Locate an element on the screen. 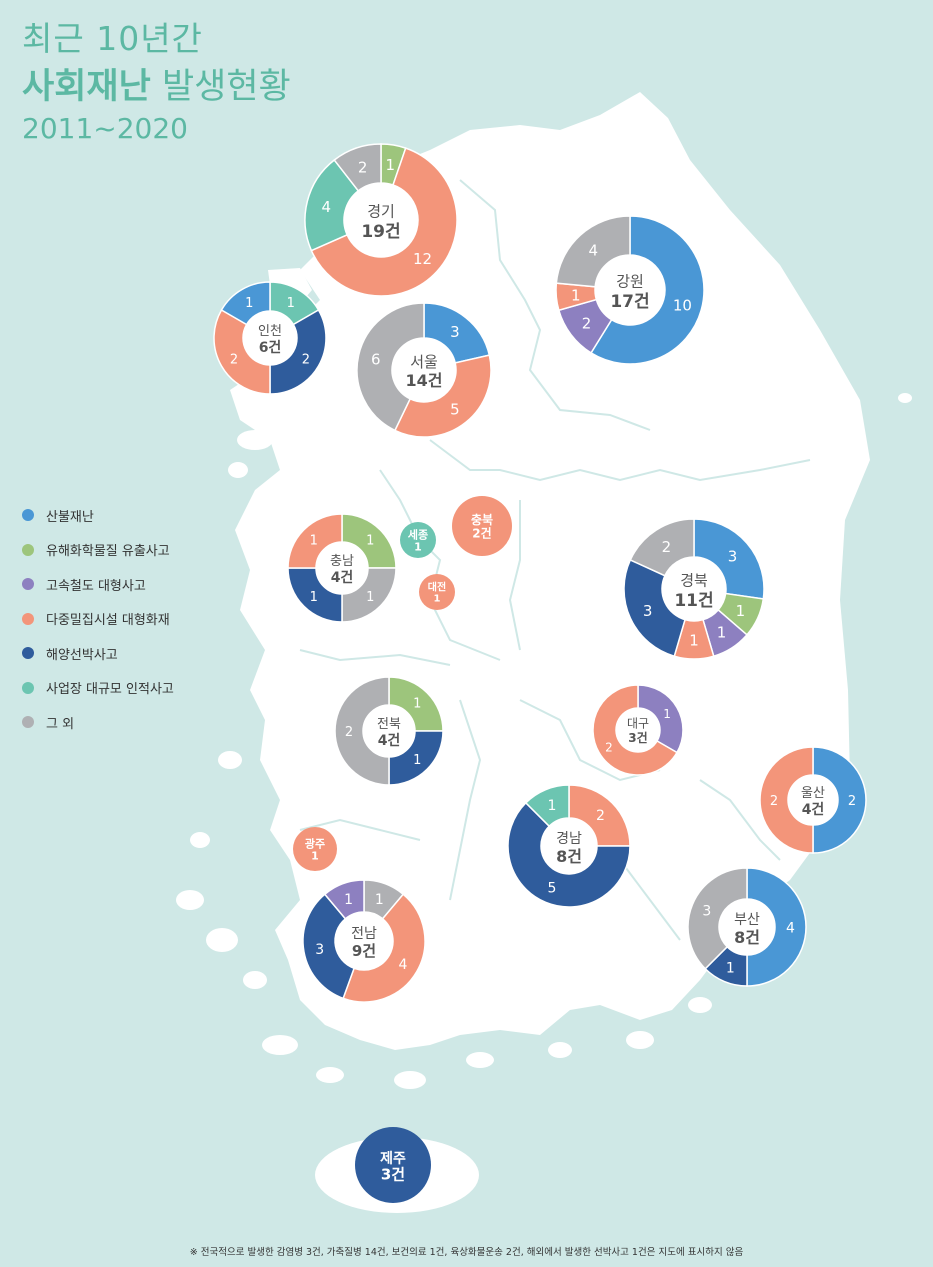  slice-dajung is located at coordinates (437, 592).